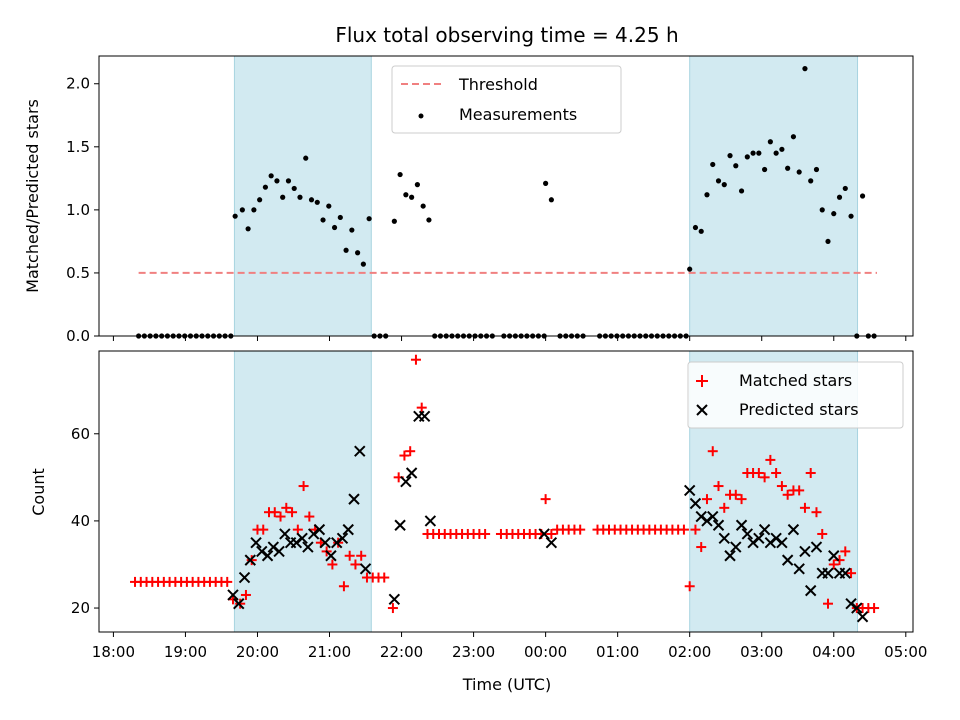 This screenshot has width=960, height=720. Describe the element at coordinates (795, 395) in the screenshot. I see `bottom-legend-box` at that location.